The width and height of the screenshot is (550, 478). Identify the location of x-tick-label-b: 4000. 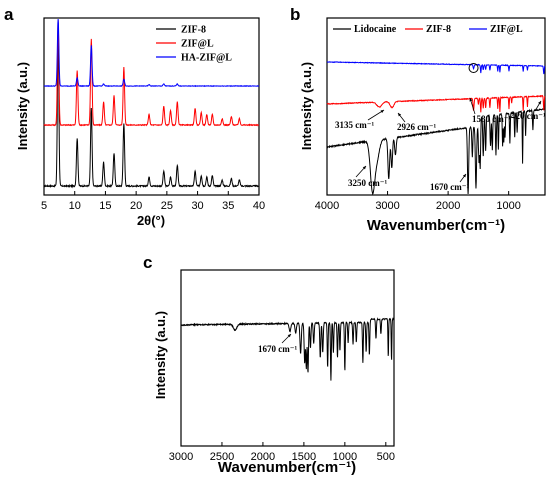
(327, 206).